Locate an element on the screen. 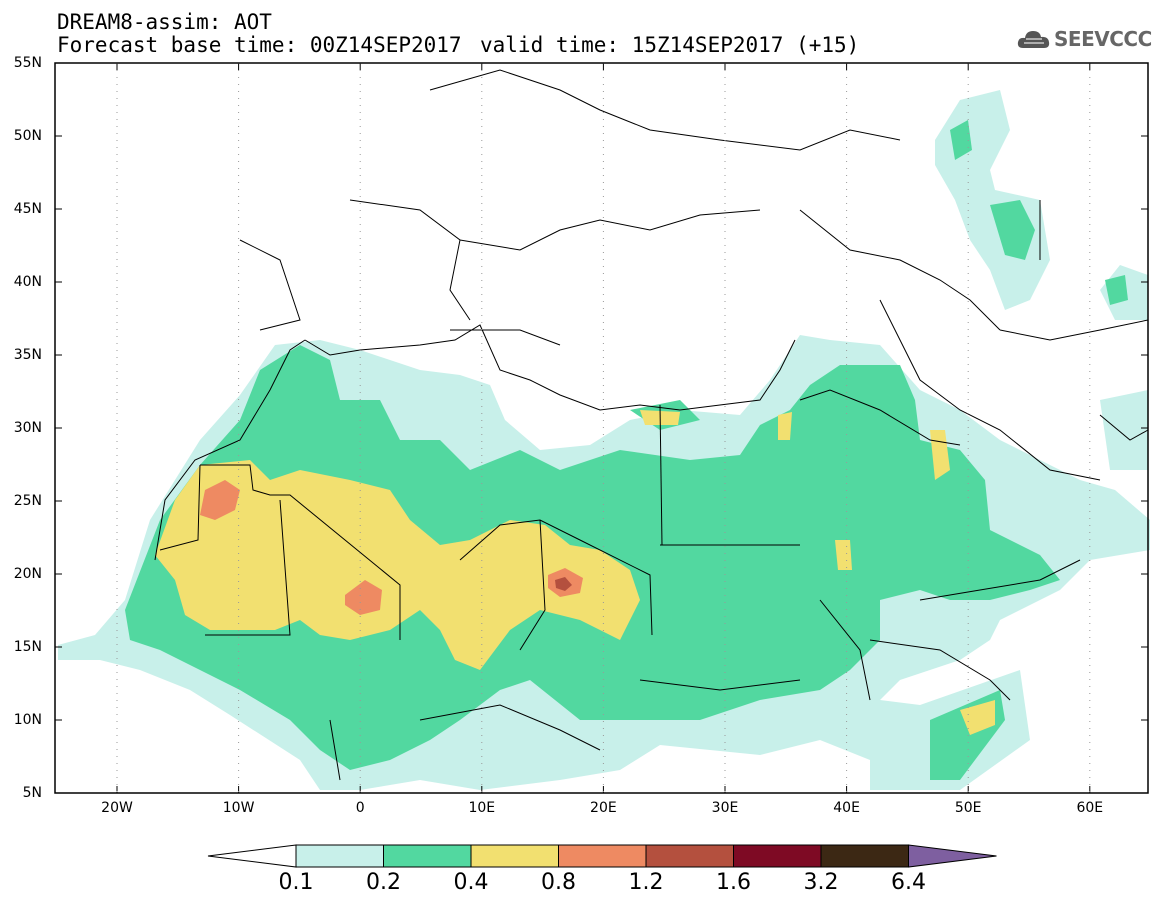 The image size is (1165, 905). colorbar-label: 3.2 is located at coordinates (821, 882).